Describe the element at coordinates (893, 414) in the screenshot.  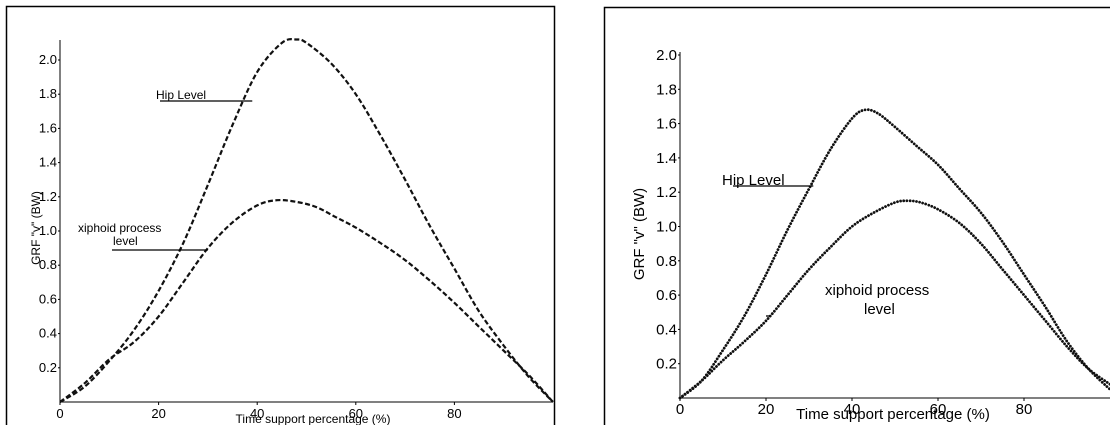
I see `x-axis-label-right: Time support percentage (%)` at that location.